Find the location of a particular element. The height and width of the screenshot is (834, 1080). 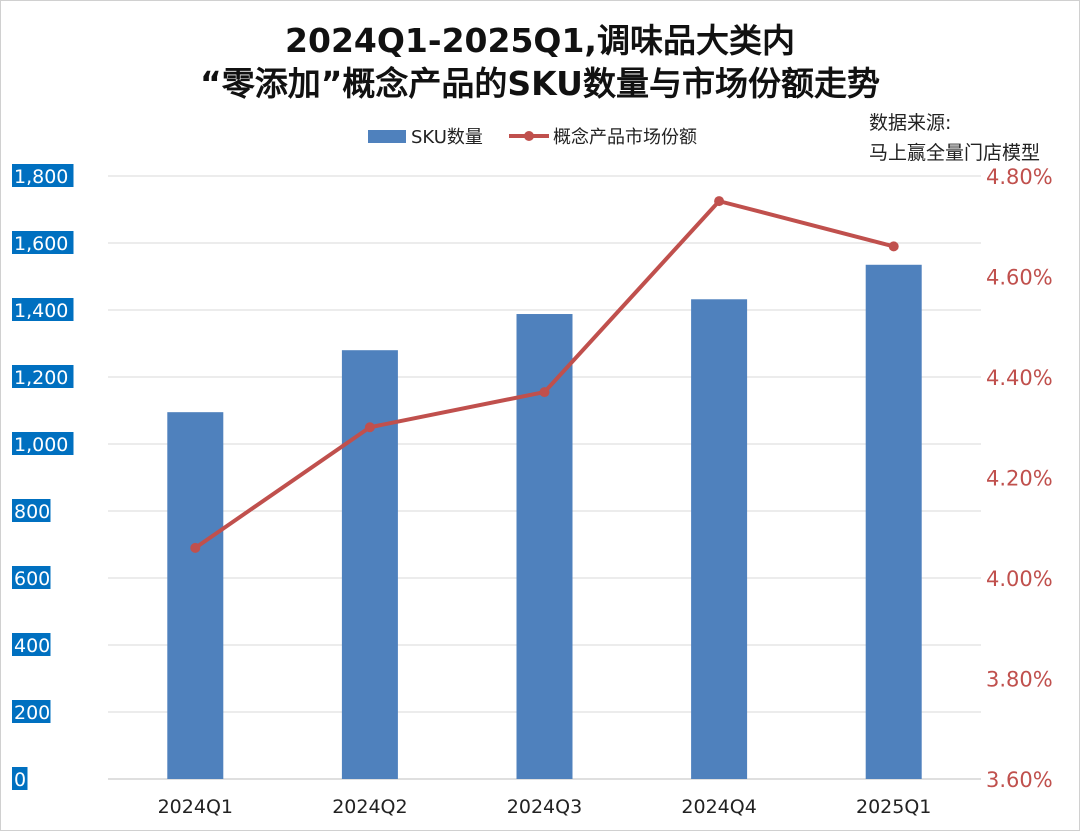

chart-title: 2024Q1-2025Q1,调味品大类内 is located at coordinates (540, 40).